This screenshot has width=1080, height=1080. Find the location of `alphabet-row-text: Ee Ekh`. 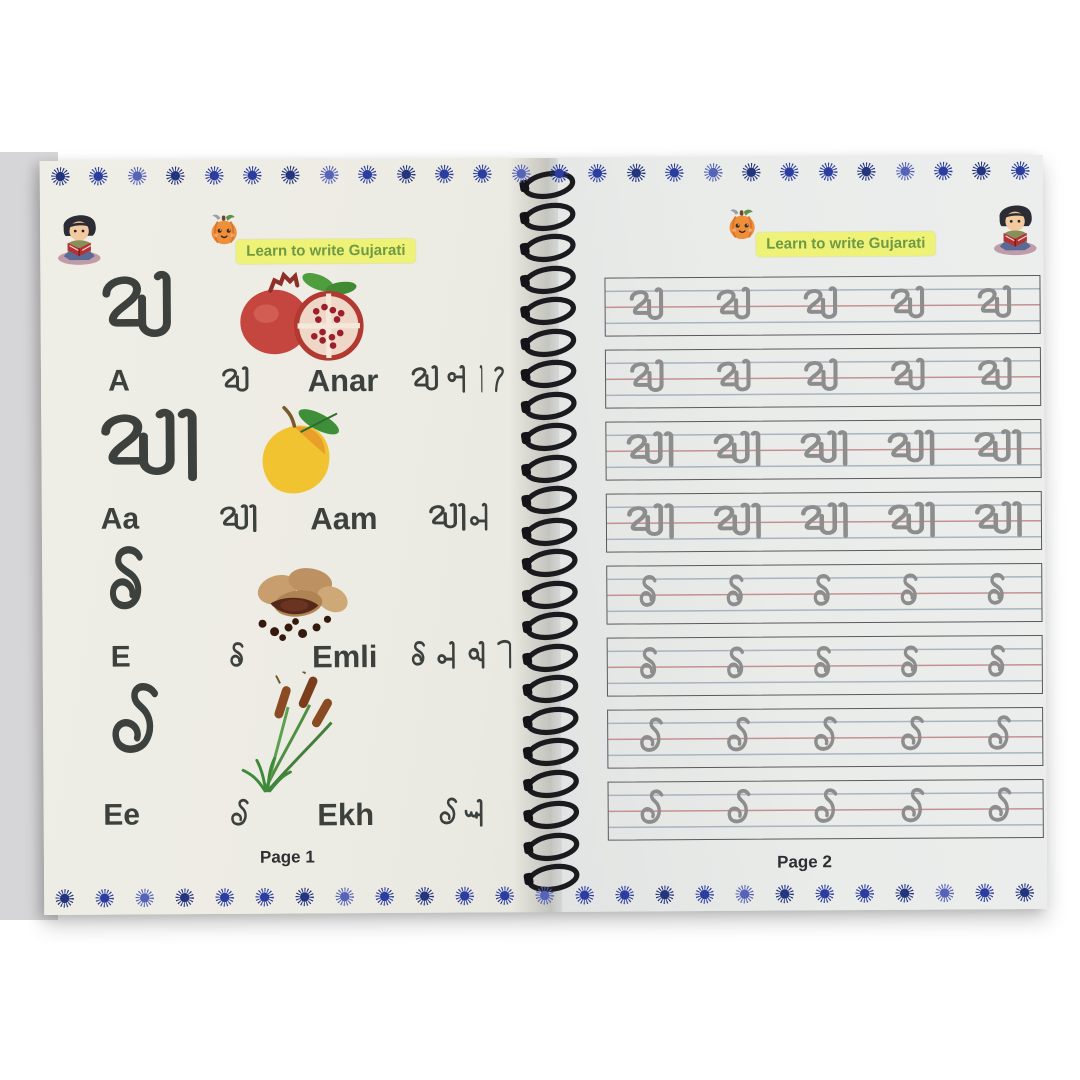

alphabet-row-text: Ee Ekh is located at coordinates (298, 821).